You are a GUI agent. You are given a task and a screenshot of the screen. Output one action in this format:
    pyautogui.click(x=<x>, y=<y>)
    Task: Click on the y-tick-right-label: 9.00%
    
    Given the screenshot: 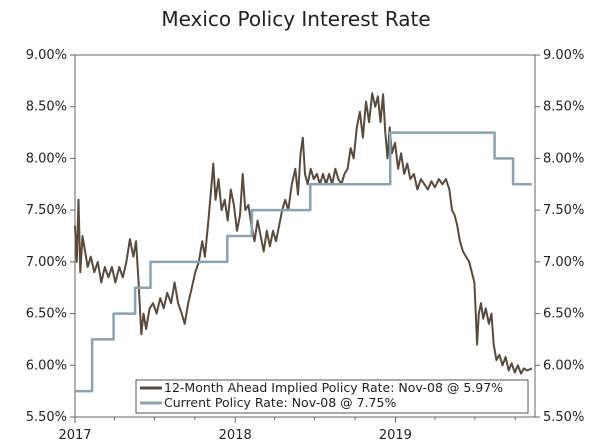 What is the action you would take?
    pyautogui.click(x=563, y=55)
    